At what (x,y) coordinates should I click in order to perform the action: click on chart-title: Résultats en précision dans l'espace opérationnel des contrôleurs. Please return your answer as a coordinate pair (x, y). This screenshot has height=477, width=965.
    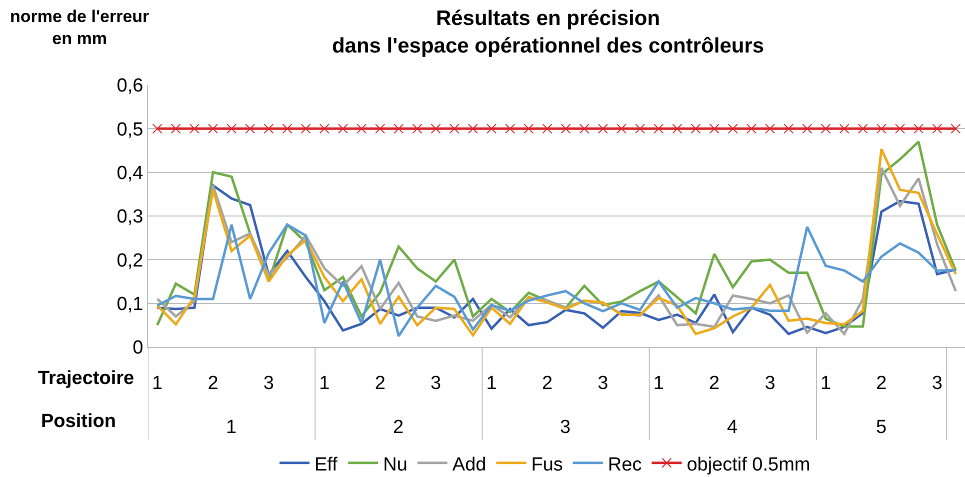
    Looking at the image, I should click on (548, 32).